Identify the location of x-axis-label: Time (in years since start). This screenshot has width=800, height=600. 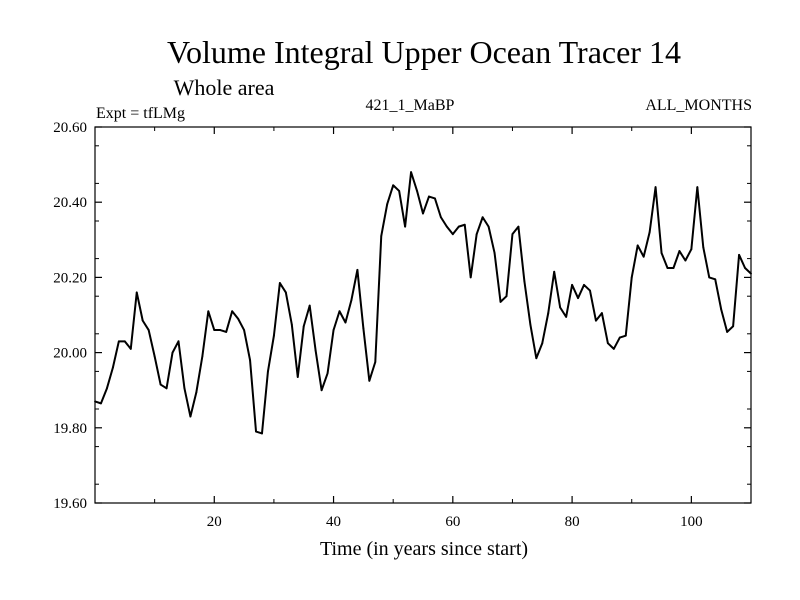
(424, 549).